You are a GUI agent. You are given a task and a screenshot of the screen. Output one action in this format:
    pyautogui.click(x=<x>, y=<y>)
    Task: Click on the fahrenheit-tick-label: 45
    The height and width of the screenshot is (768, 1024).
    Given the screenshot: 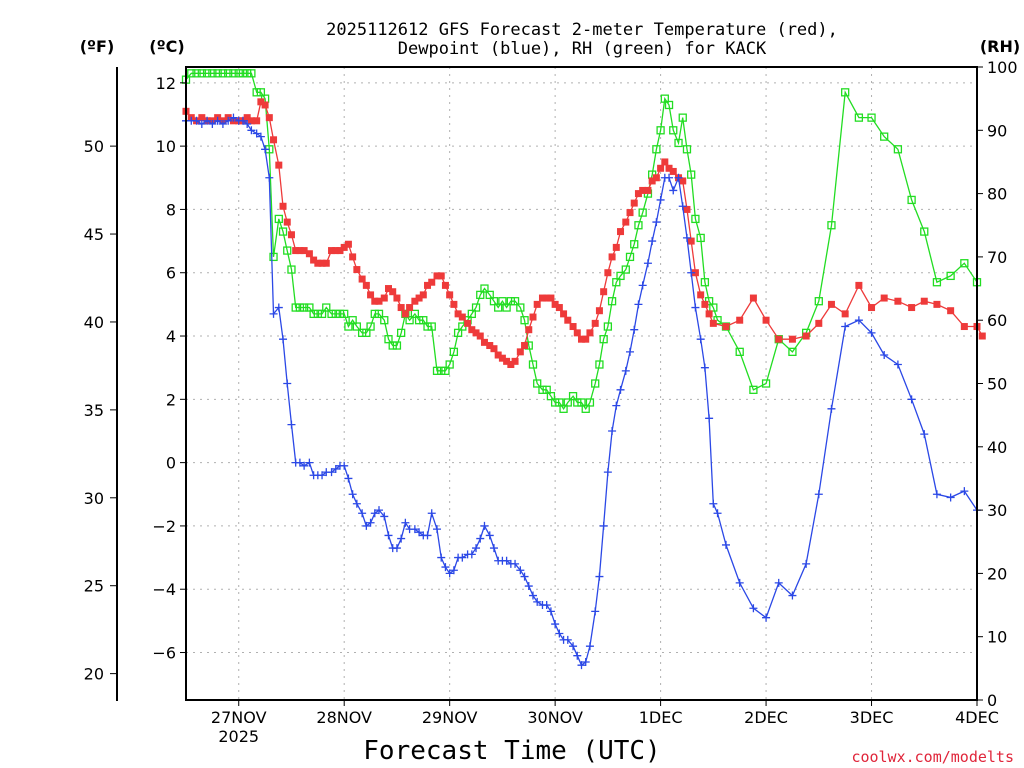 What is the action you would take?
    pyautogui.click(x=94, y=234)
    